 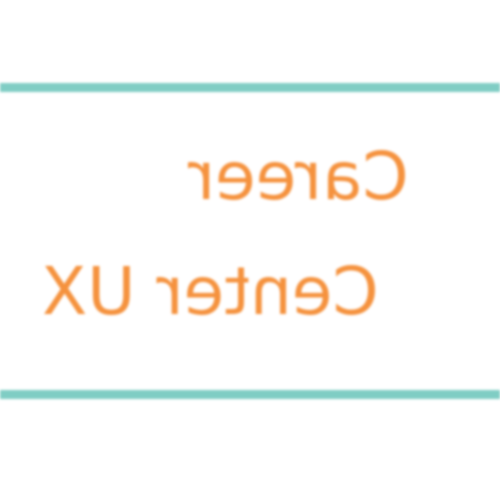 What do you see at coordinates (210, 291) in the screenshot?
I see `title-line-2: Center UX` at bounding box center [210, 291].